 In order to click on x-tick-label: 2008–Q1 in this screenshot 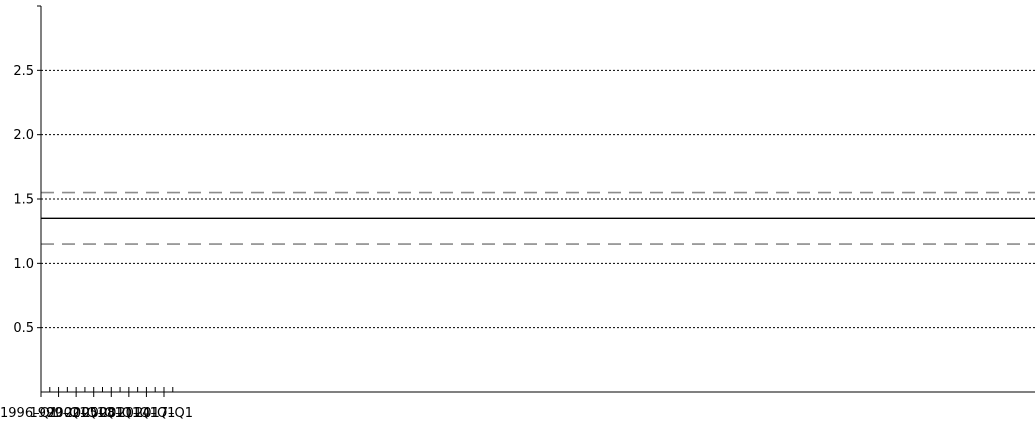, I will do `click(111, 413)`.